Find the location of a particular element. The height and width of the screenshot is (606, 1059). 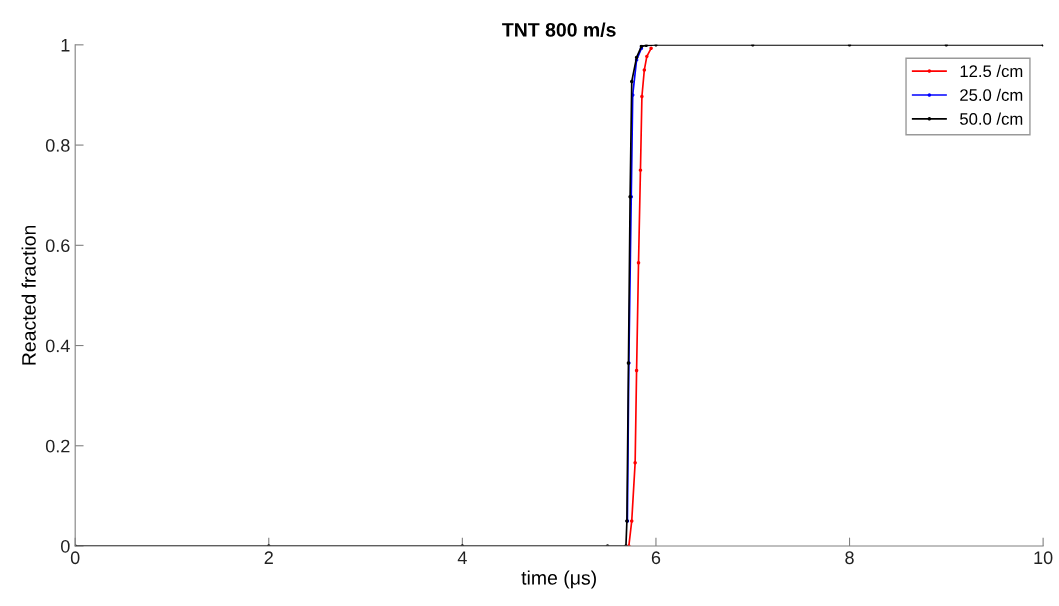

x-tick-label: 10 is located at coordinates (1043, 558).